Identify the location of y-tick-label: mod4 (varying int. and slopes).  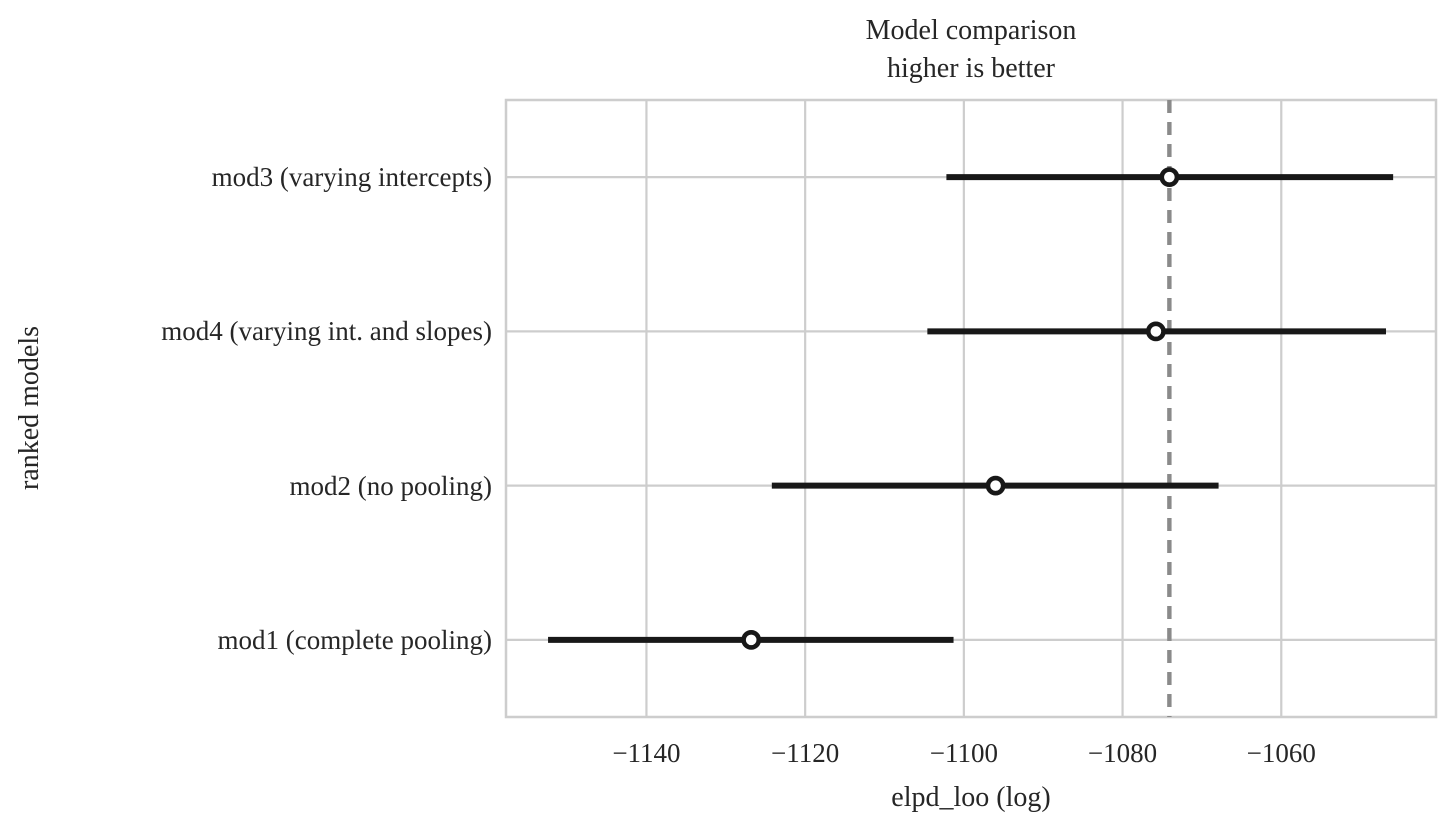
(326, 331).